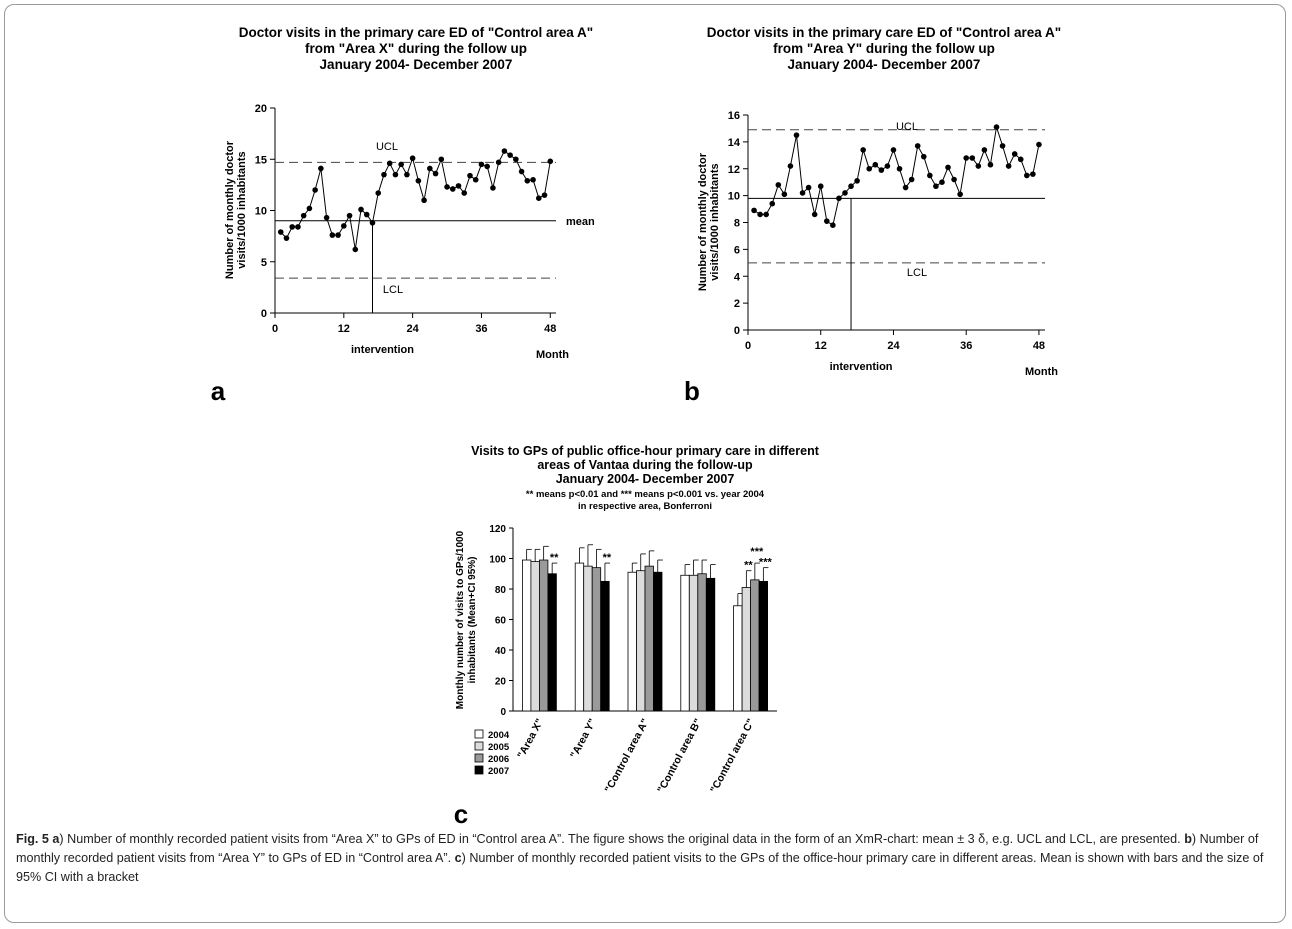  What do you see at coordinates (737, 304) in the screenshot?
I see `chart-b-y-tick-label-2: 2` at bounding box center [737, 304].